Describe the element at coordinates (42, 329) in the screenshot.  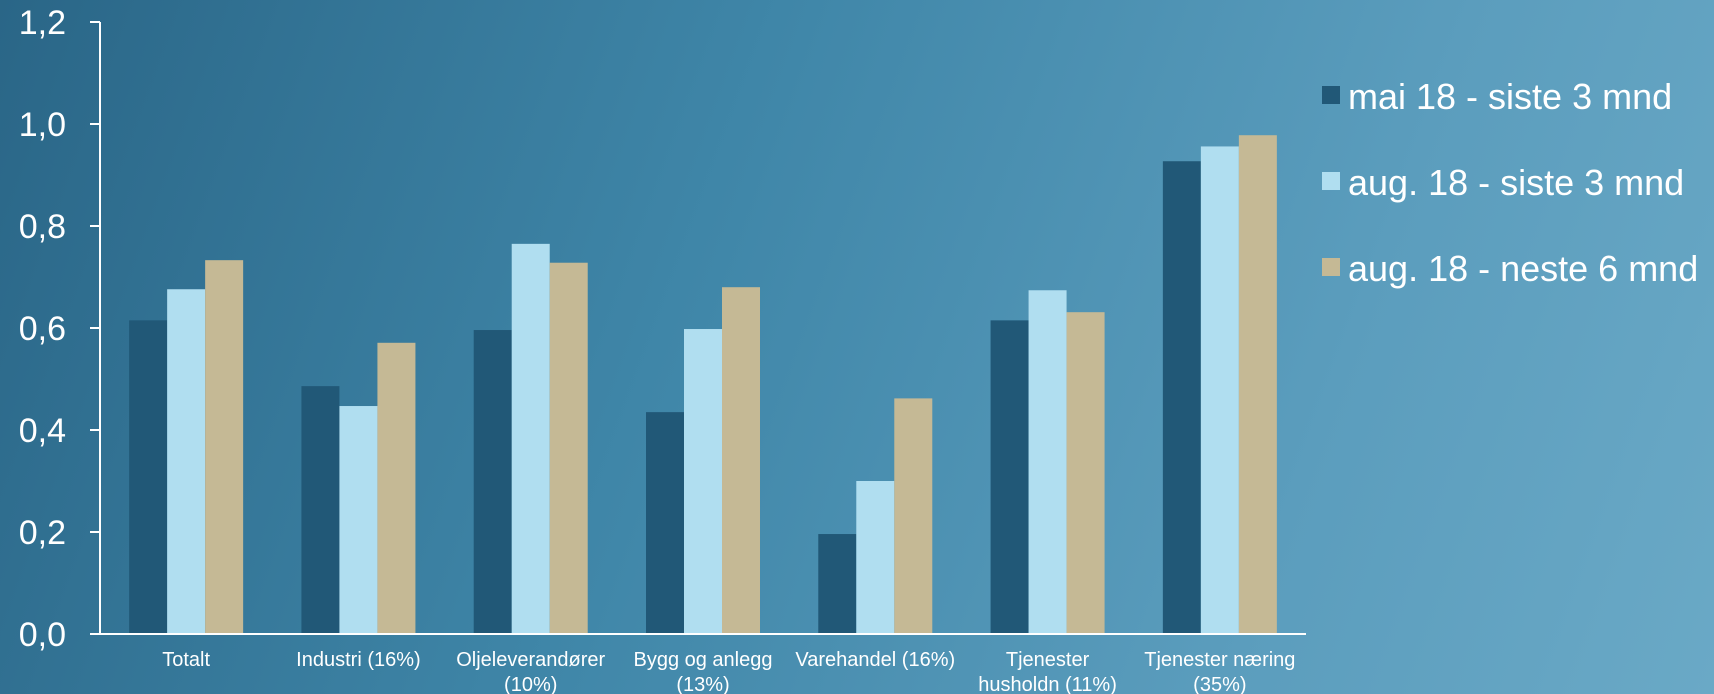
I see `y-tick-label: 0,6` at that location.